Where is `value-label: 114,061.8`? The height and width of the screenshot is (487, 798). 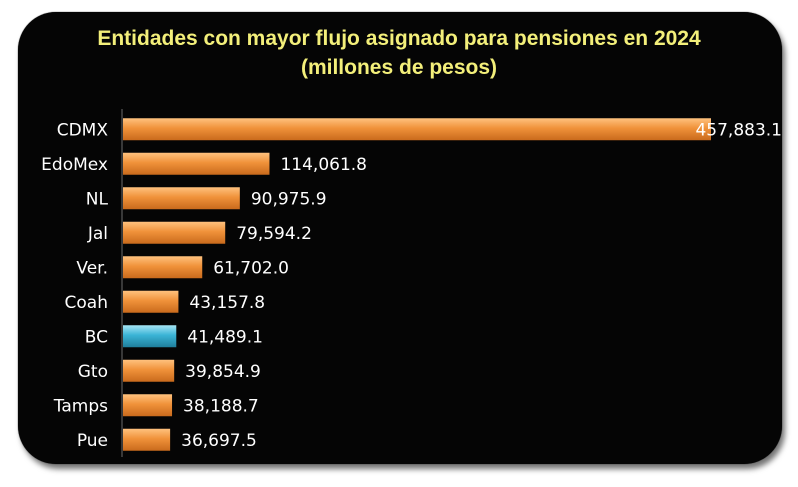 value-label: 114,061.8 is located at coordinates (323, 165).